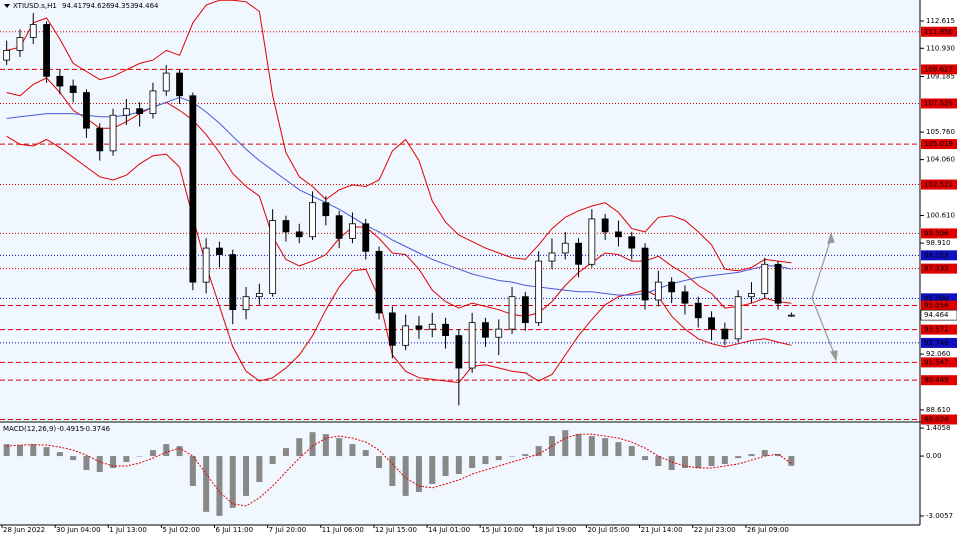  Describe the element at coordinates (715, 530) in the screenshot. I see `x-tick-label: 22 Jul 23:00` at that location.